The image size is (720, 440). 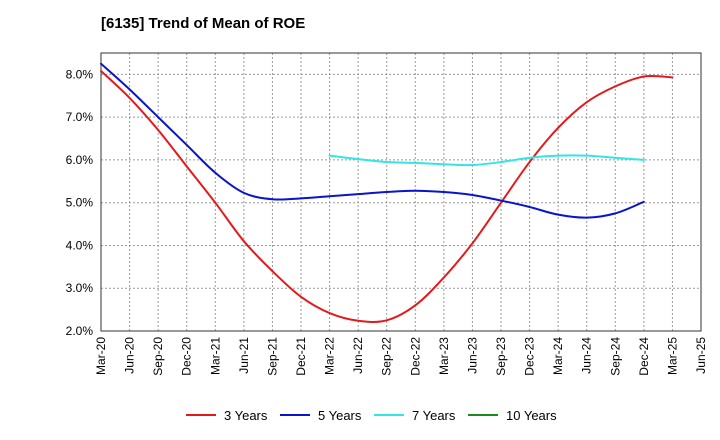 I want to click on x-tick-label: Mar-22, so click(x=330, y=356).